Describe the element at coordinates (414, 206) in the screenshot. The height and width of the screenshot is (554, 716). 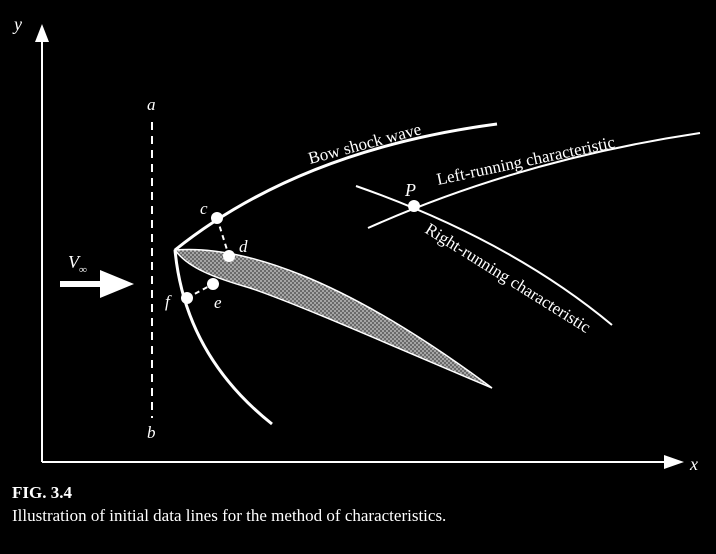
I see `point-P` at that location.